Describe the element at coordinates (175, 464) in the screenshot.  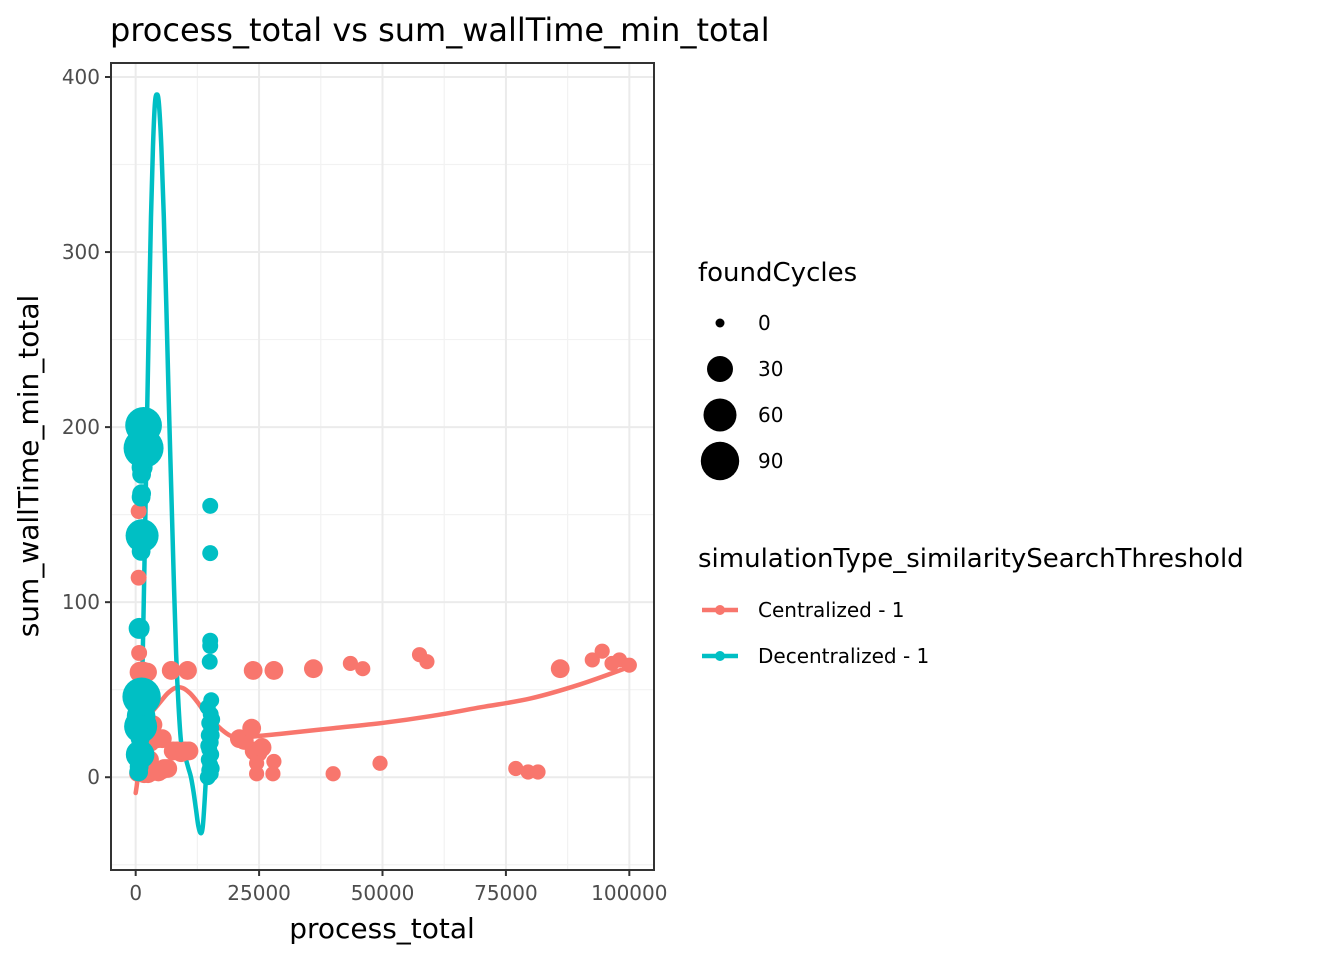
I see `decentralized-smooth-line` at that location.